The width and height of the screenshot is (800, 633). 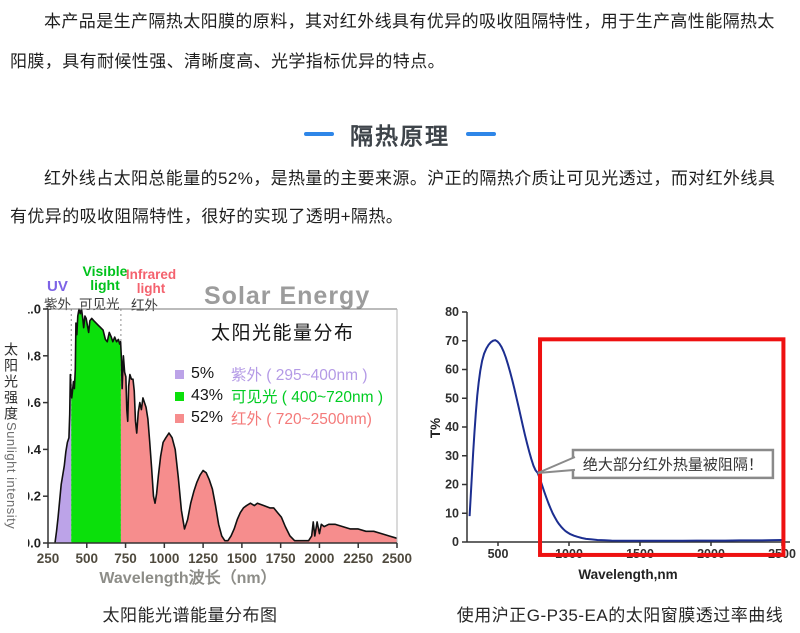 I want to click on svg-text: 250, so click(x=48, y=558).